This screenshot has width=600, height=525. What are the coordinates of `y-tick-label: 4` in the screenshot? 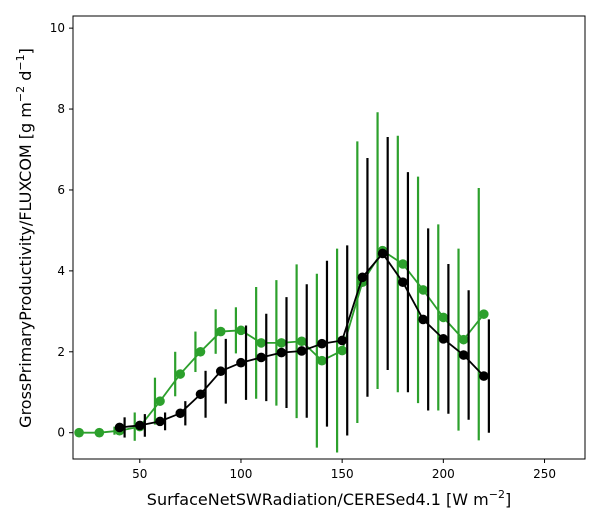 It's located at (61, 271).